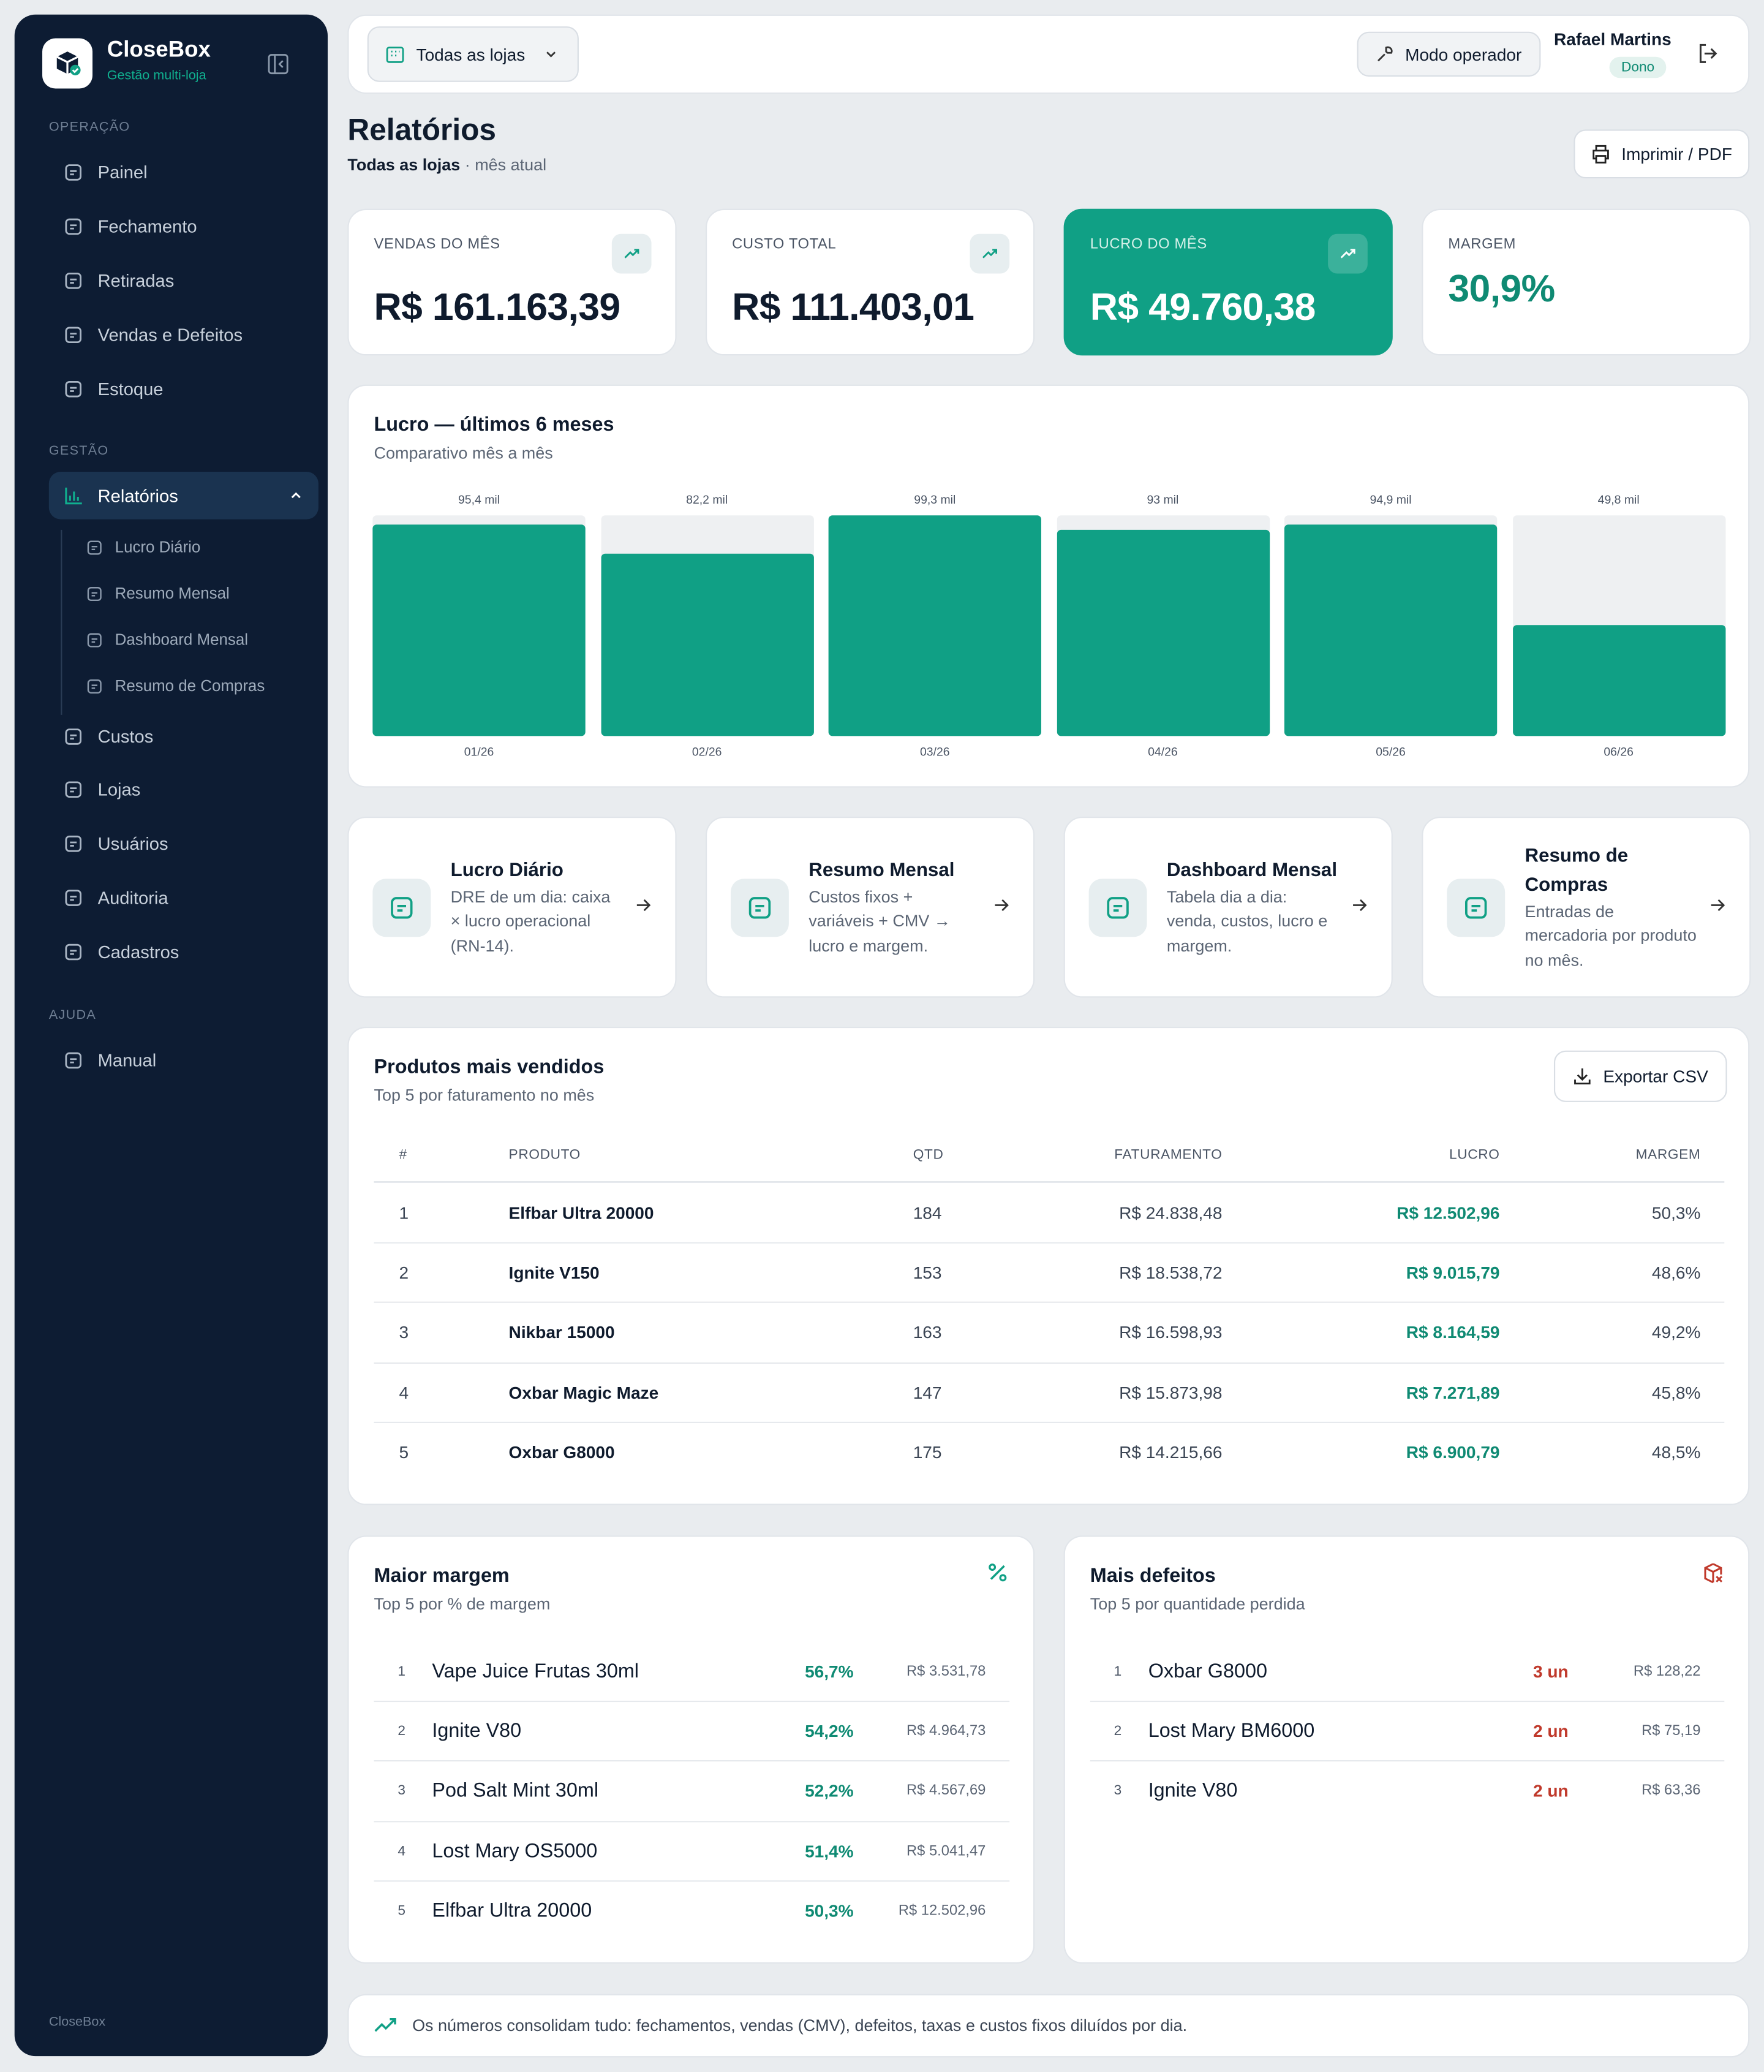  I want to click on nav-item: Lojas, so click(183, 790).